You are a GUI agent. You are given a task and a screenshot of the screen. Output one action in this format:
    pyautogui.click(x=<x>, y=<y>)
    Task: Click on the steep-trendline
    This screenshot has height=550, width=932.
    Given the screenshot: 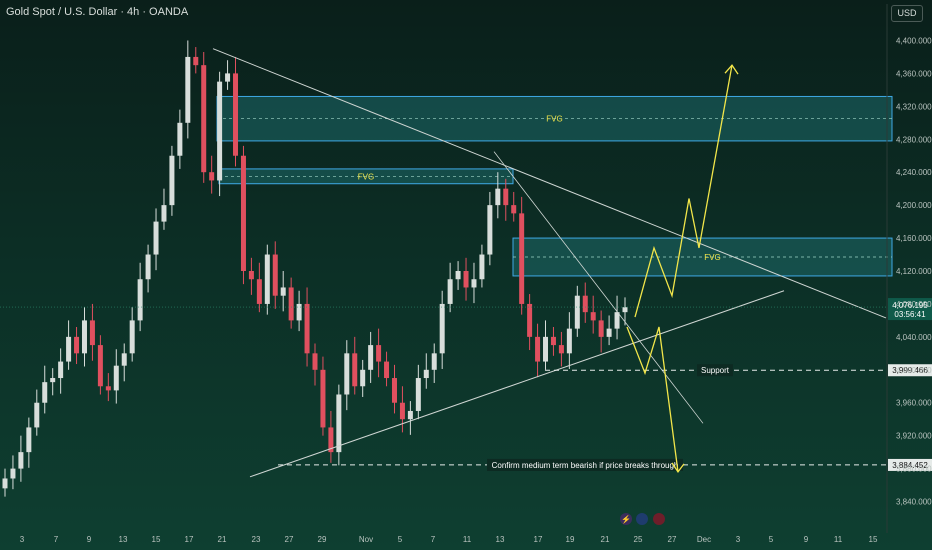 What is the action you would take?
    pyautogui.click(x=598, y=287)
    